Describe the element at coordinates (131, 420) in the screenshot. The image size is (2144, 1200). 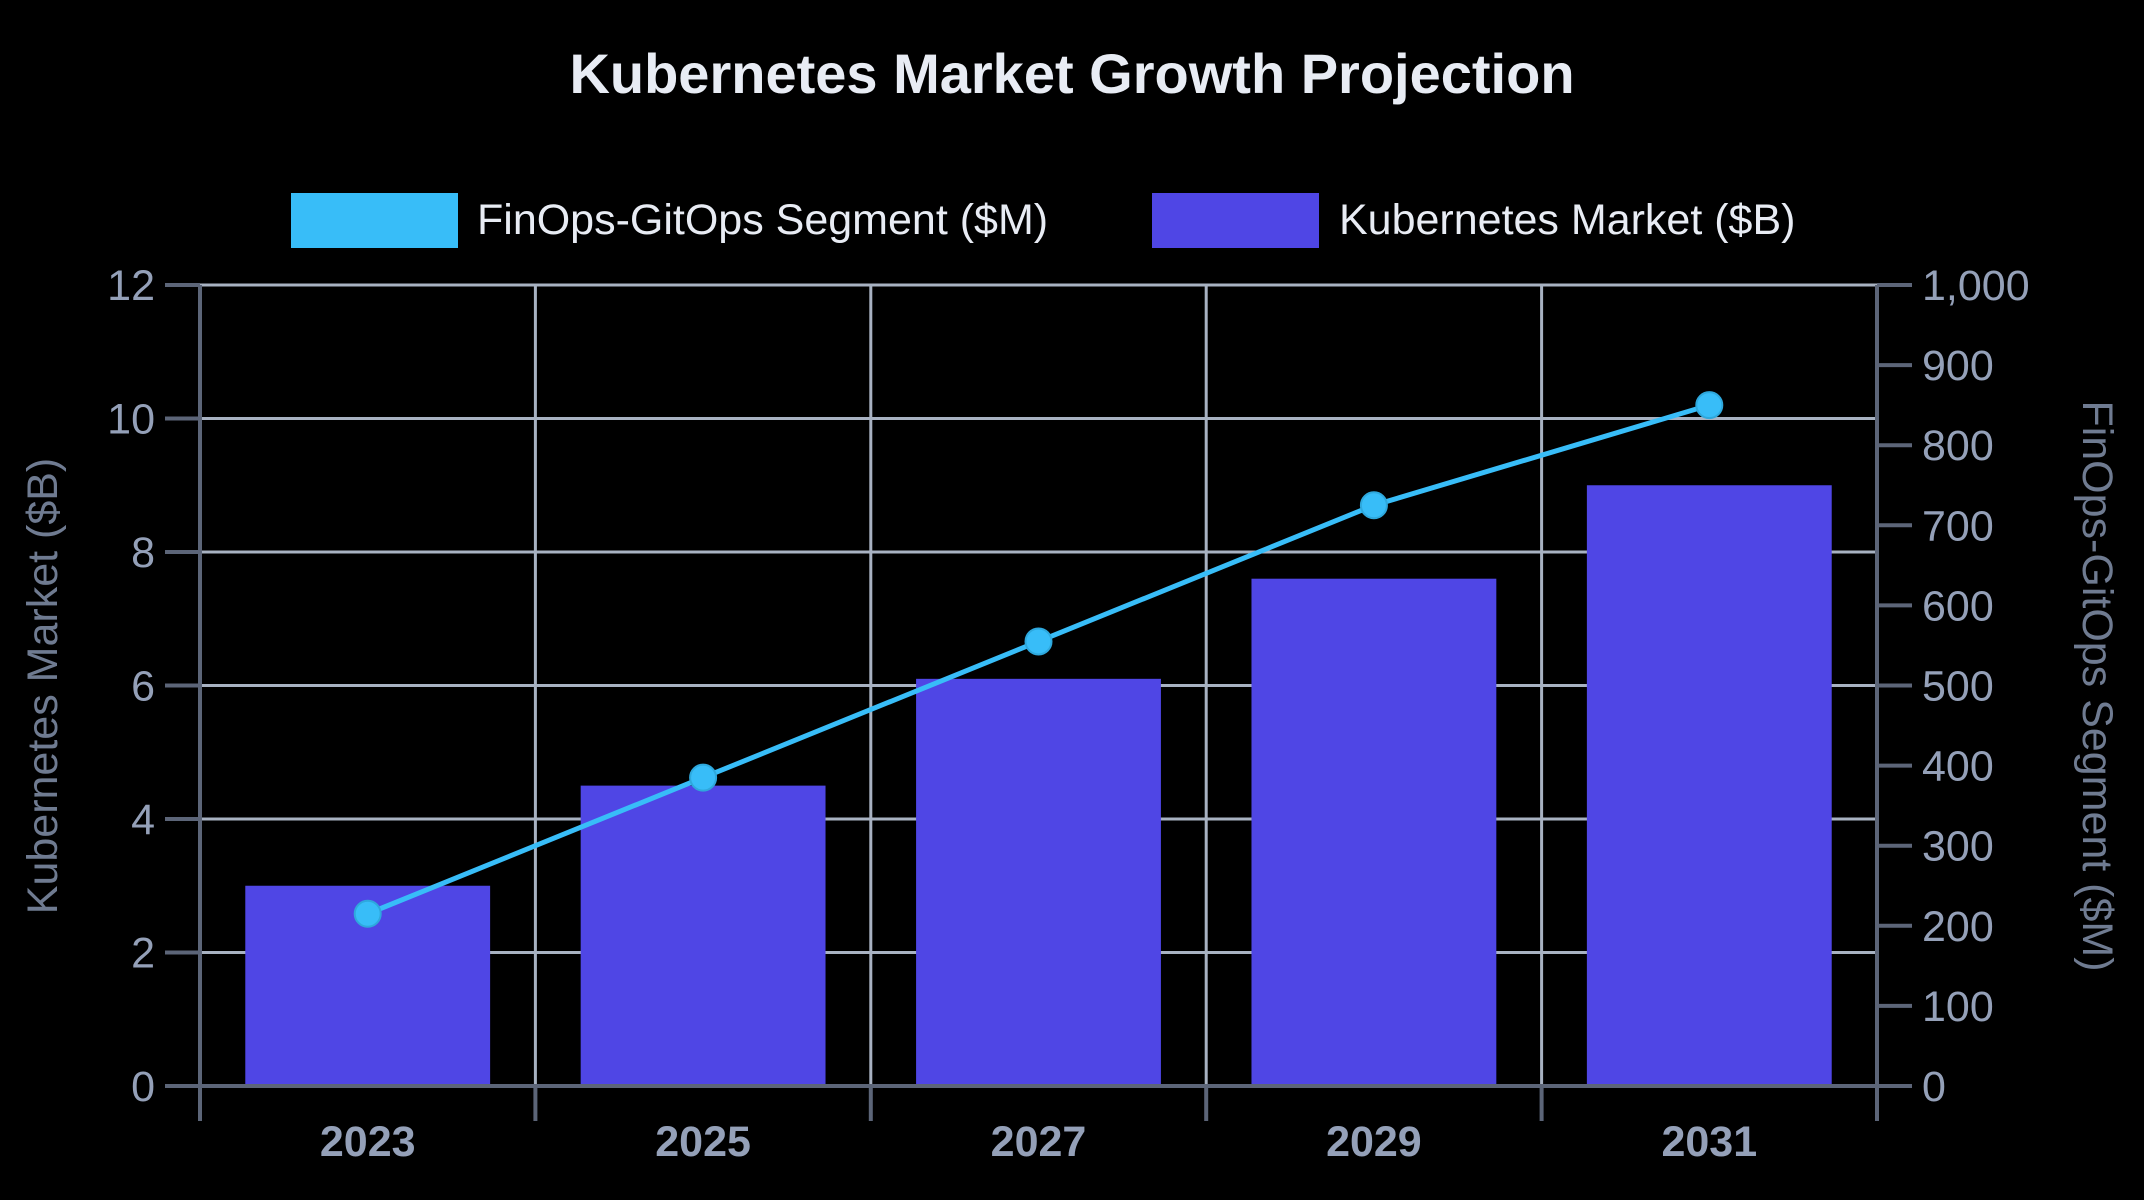
I see `y-left-tick-label-10: 10` at that location.